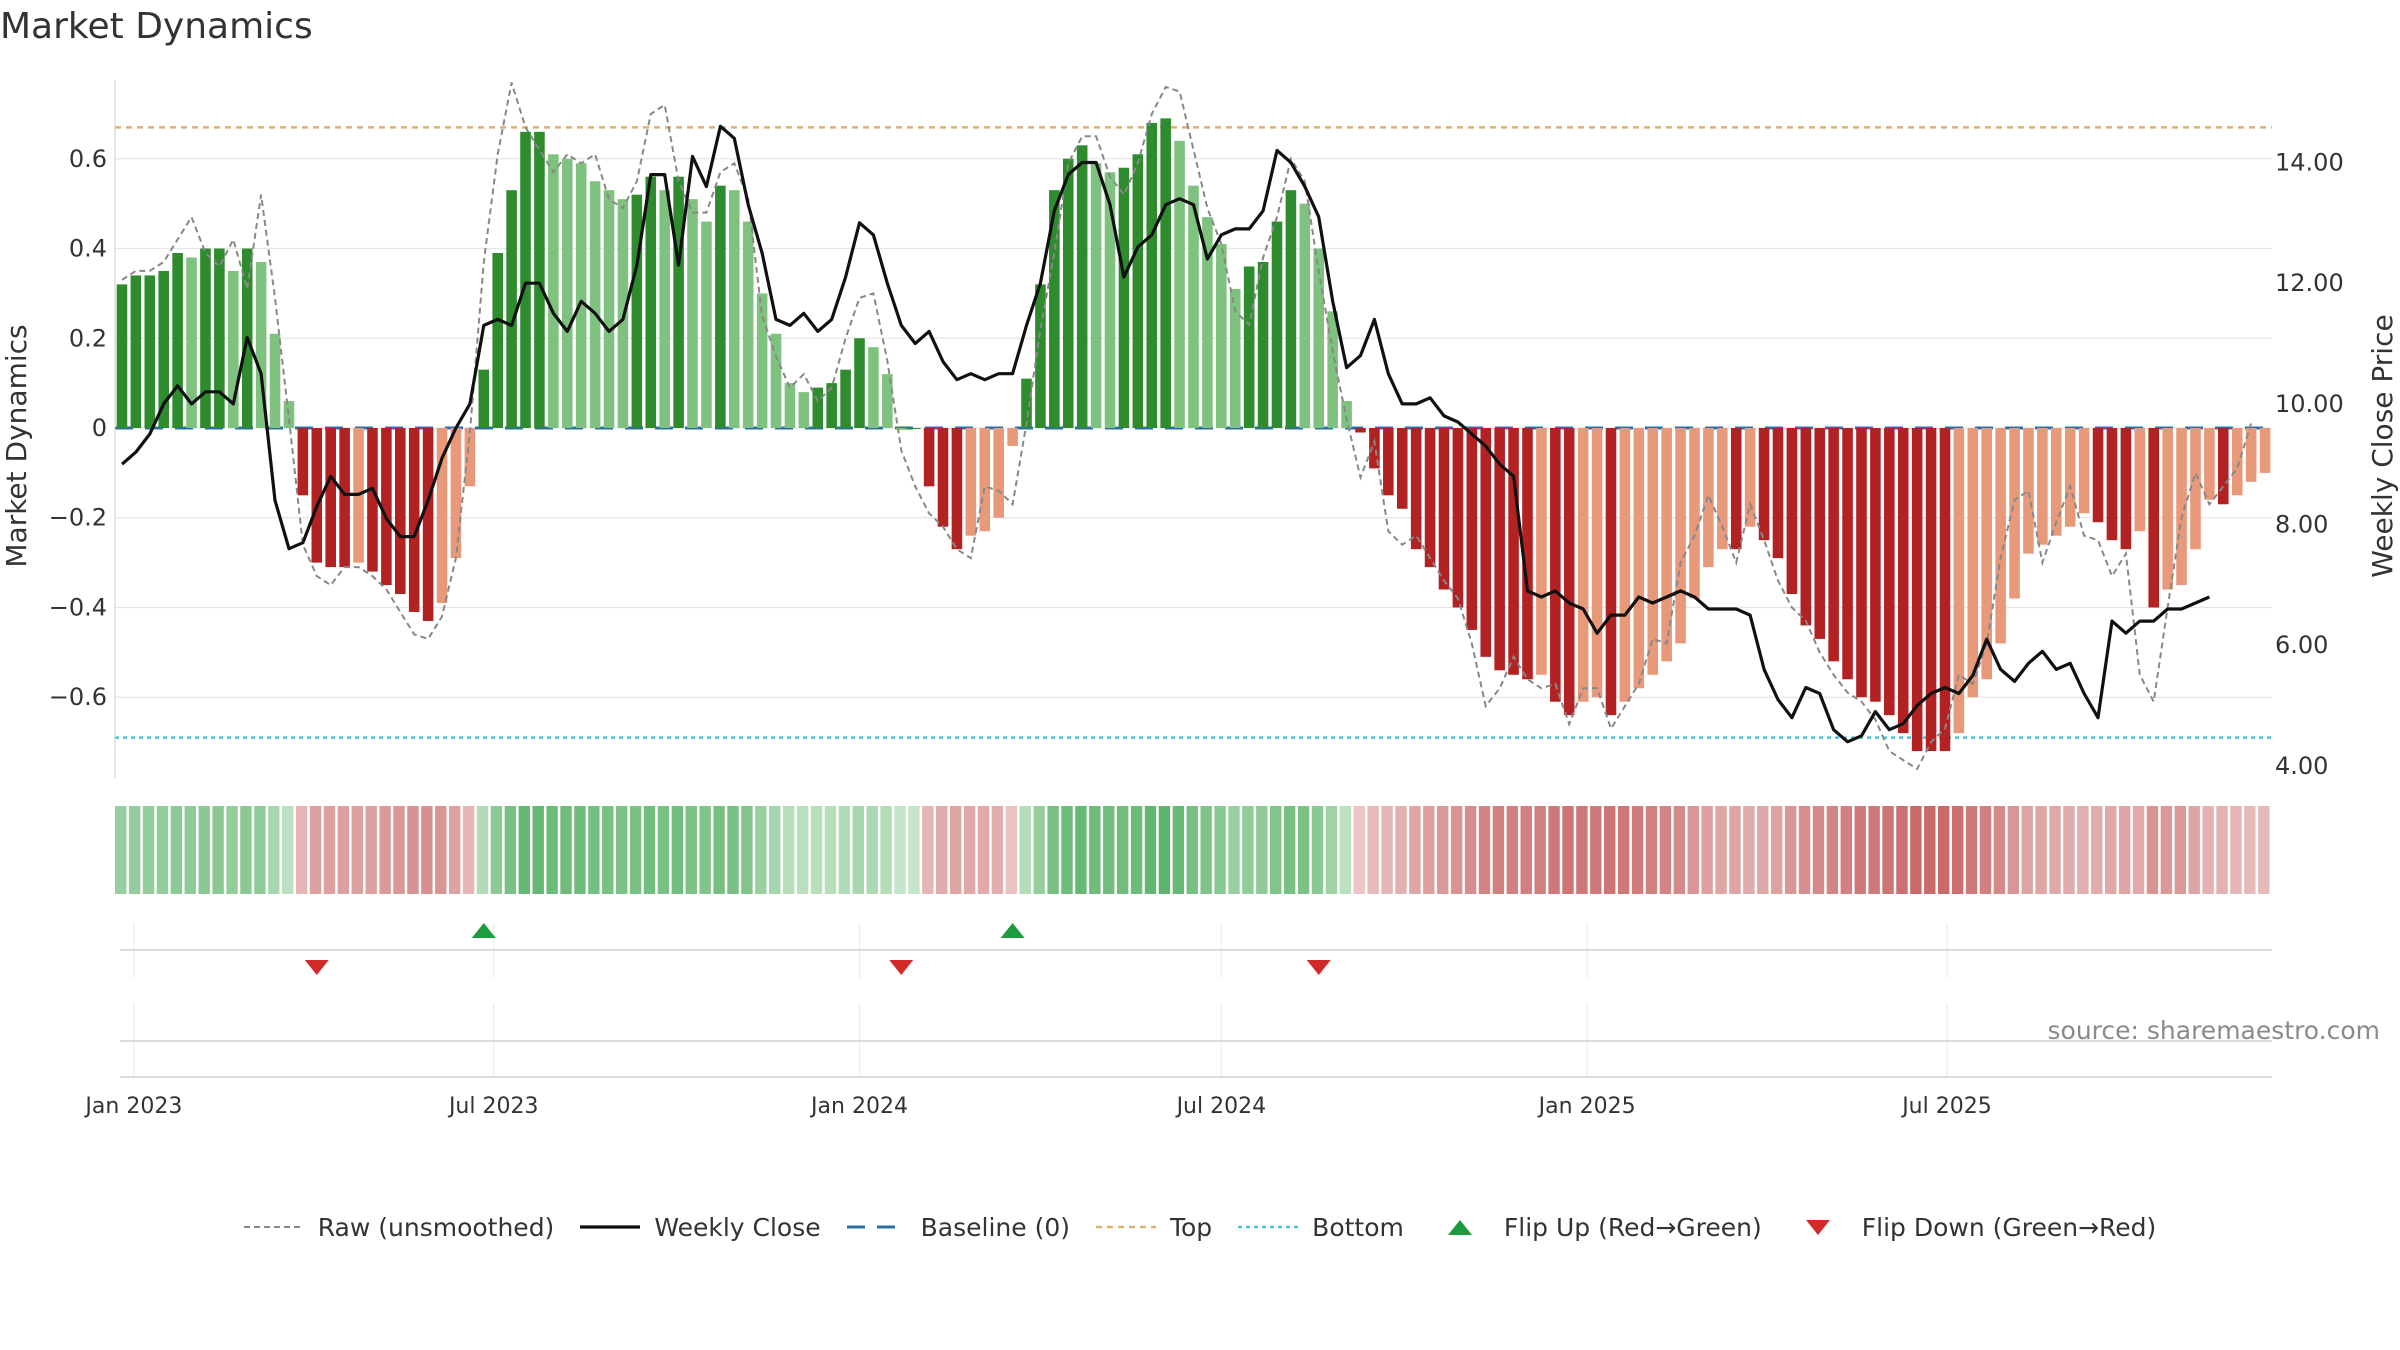 The image size is (2400, 1350). What do you see at coordinates (16, 445) in the screenshot?
I see `y-axis-left-label: Market Dynamics` at bounding box center [16, 445].